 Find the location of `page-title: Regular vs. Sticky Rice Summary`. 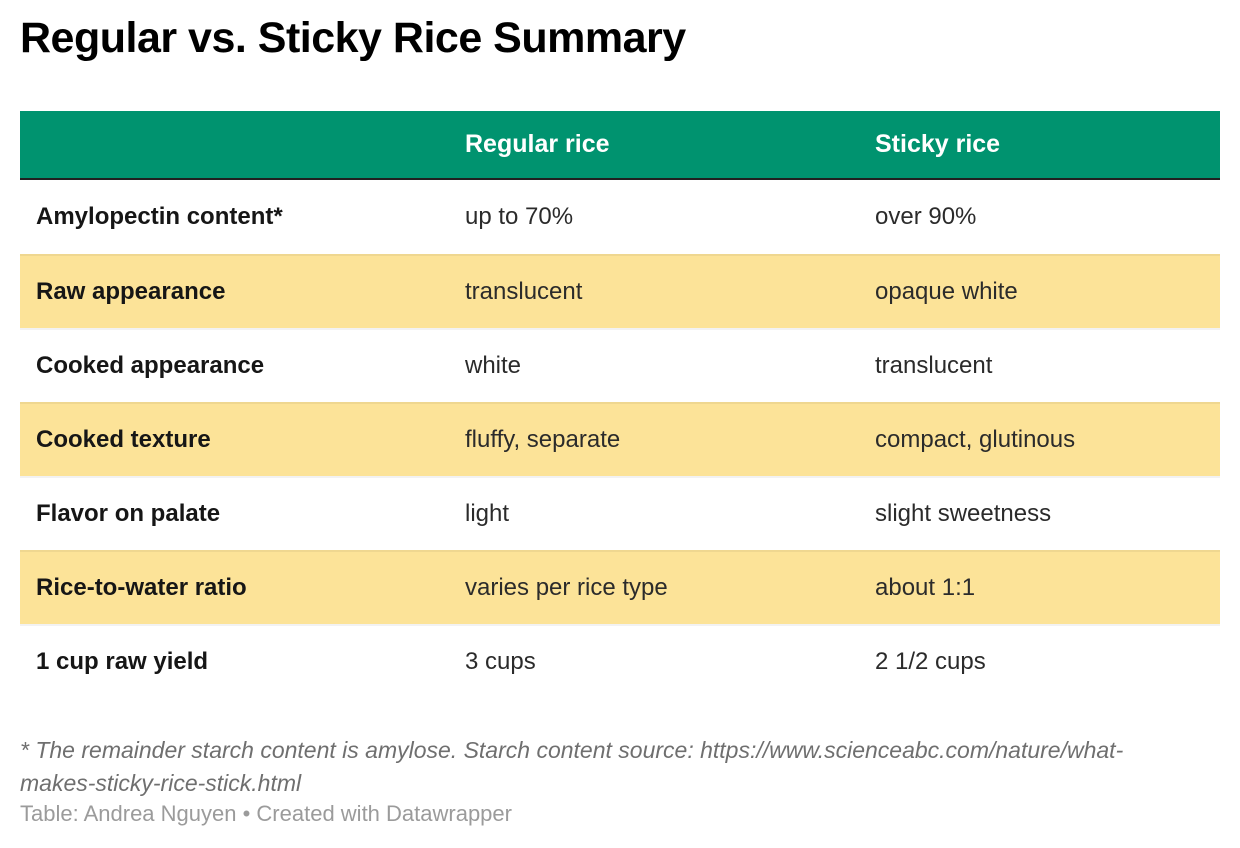

page-title: Regular vs. Sticky Rice Summary is located at coordinates (353, 38).